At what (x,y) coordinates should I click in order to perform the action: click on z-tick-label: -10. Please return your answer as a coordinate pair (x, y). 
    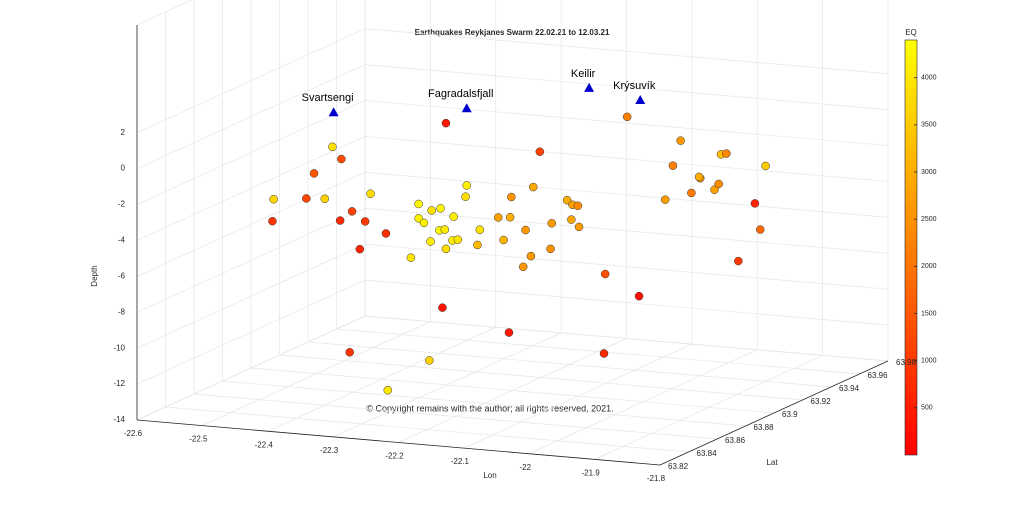
    Looking at the image, I should click on (119, 347).